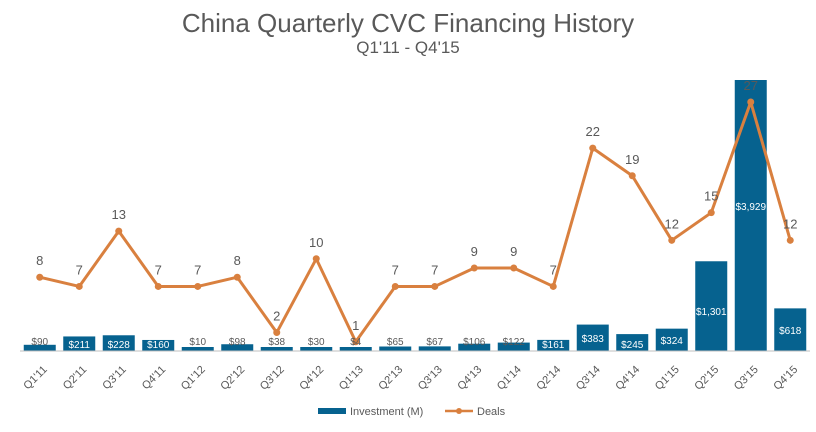  What do you see at coordinates (311, 378) in the screenshot?
I see `x-tick-label: Q4'12` at bounding box center [311, 378].